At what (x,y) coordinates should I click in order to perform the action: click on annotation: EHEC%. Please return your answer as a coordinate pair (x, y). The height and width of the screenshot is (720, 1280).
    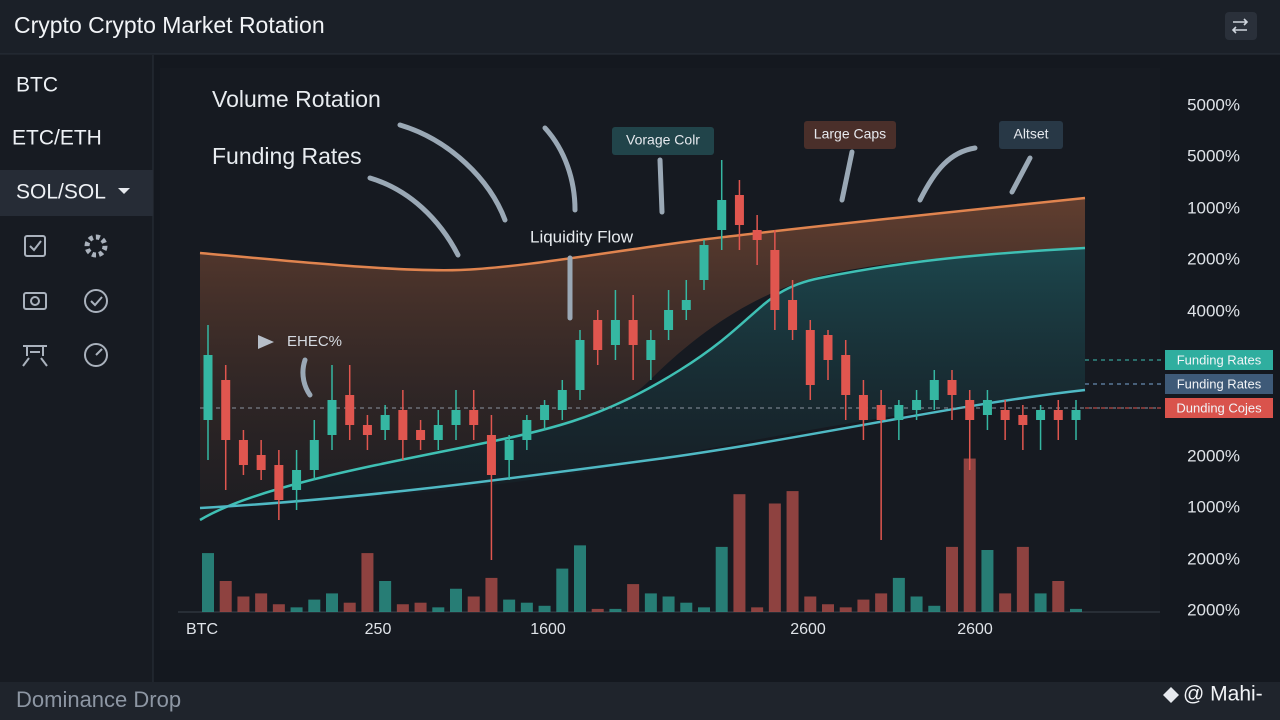
    Looking at the image, I should click on (314, 341).